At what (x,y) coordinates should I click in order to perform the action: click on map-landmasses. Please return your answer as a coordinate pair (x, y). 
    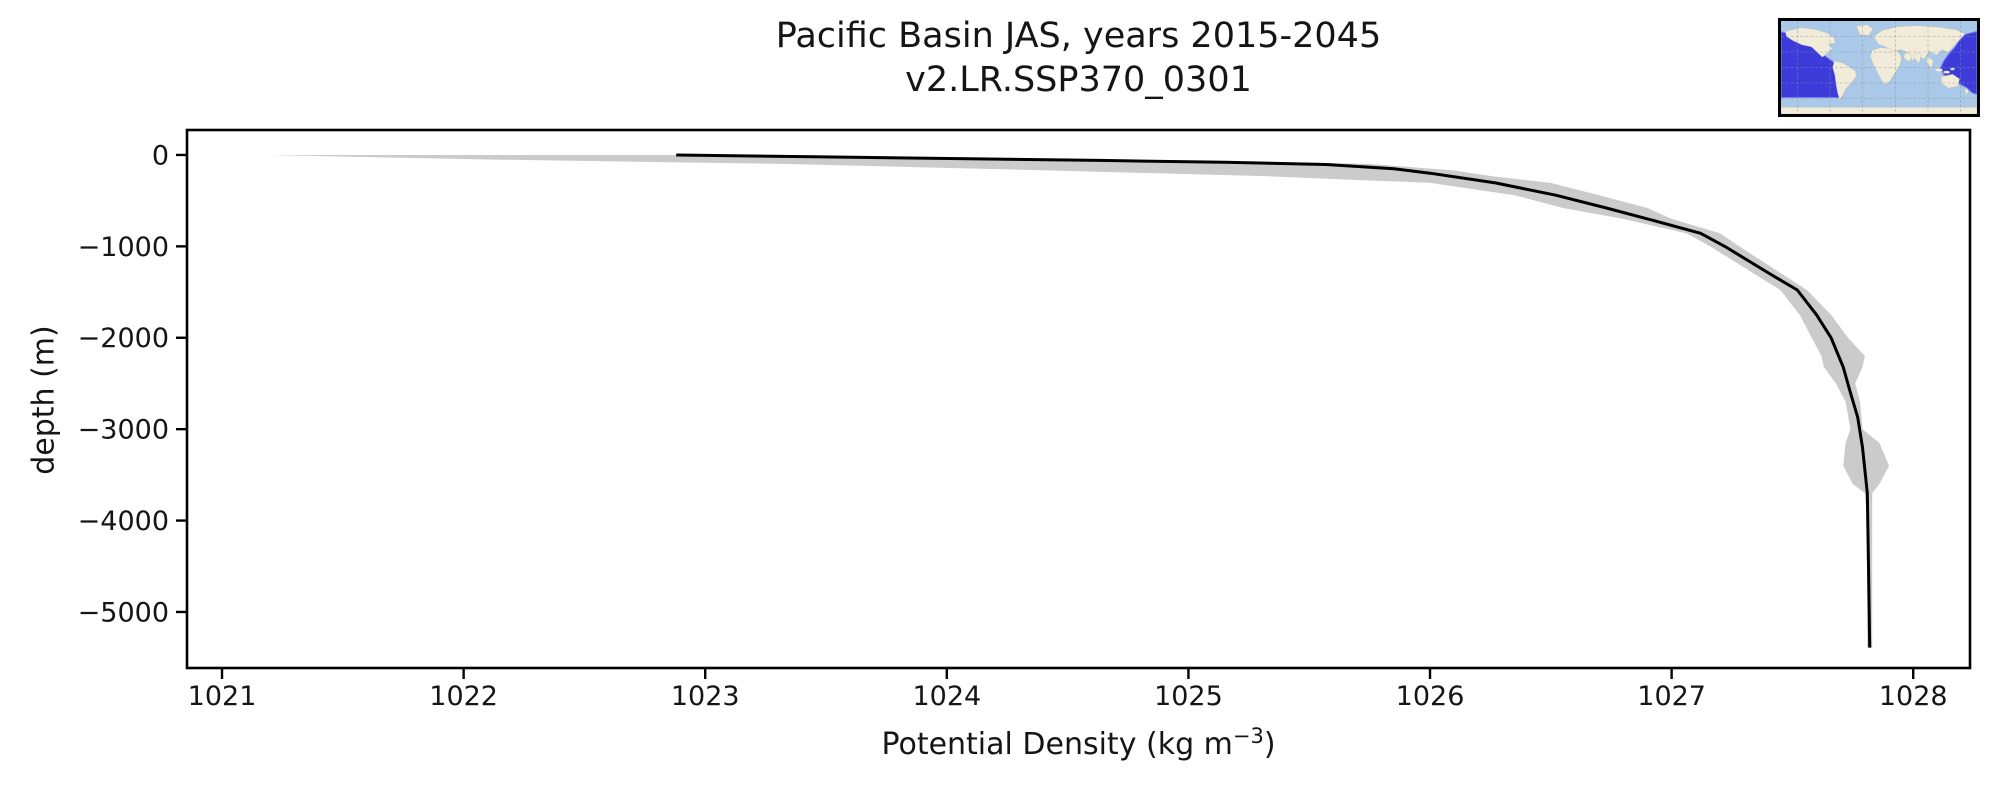
    Looking at the image, I should click on (1879, 69).